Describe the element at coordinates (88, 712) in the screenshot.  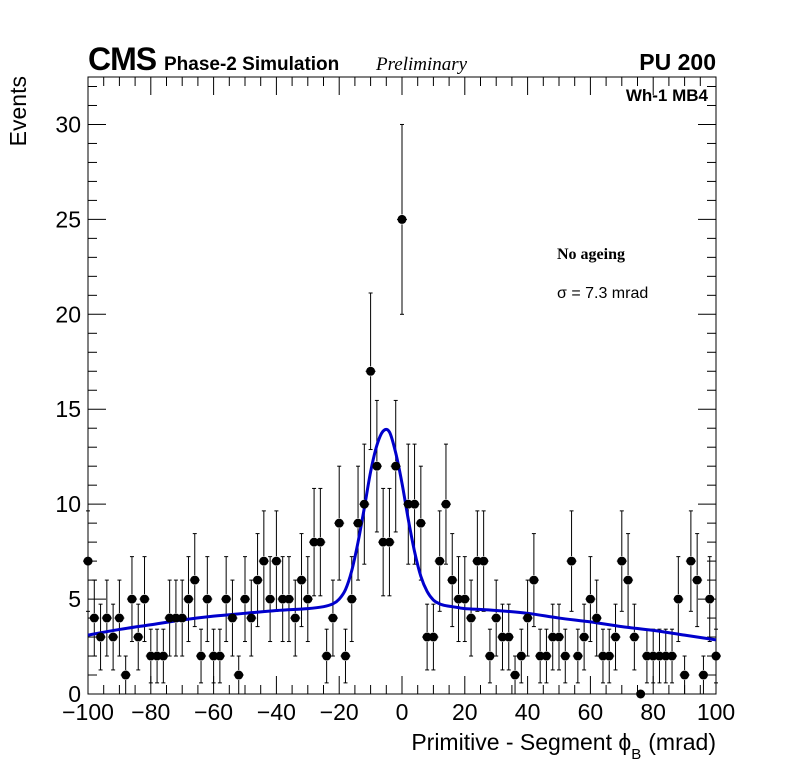
I see `x-tick-label: −100` at that location.